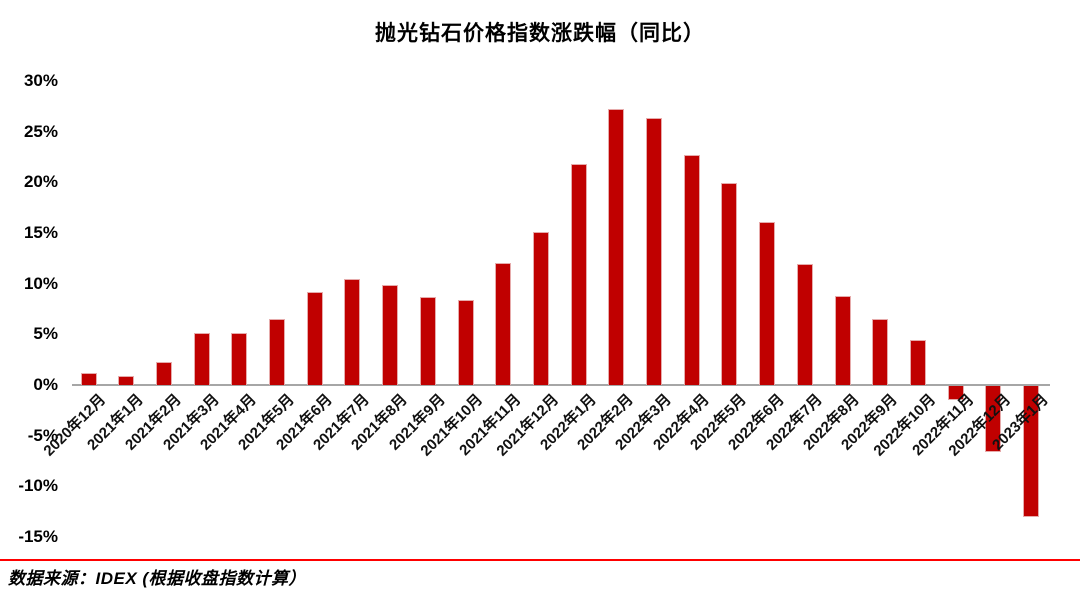 This screenshot has width=1080, height=594. What do you see at coordinates (40, 131) in the screenshot?
I see `y-axis-tick-label: 25%` at bounding box center [40, 131].